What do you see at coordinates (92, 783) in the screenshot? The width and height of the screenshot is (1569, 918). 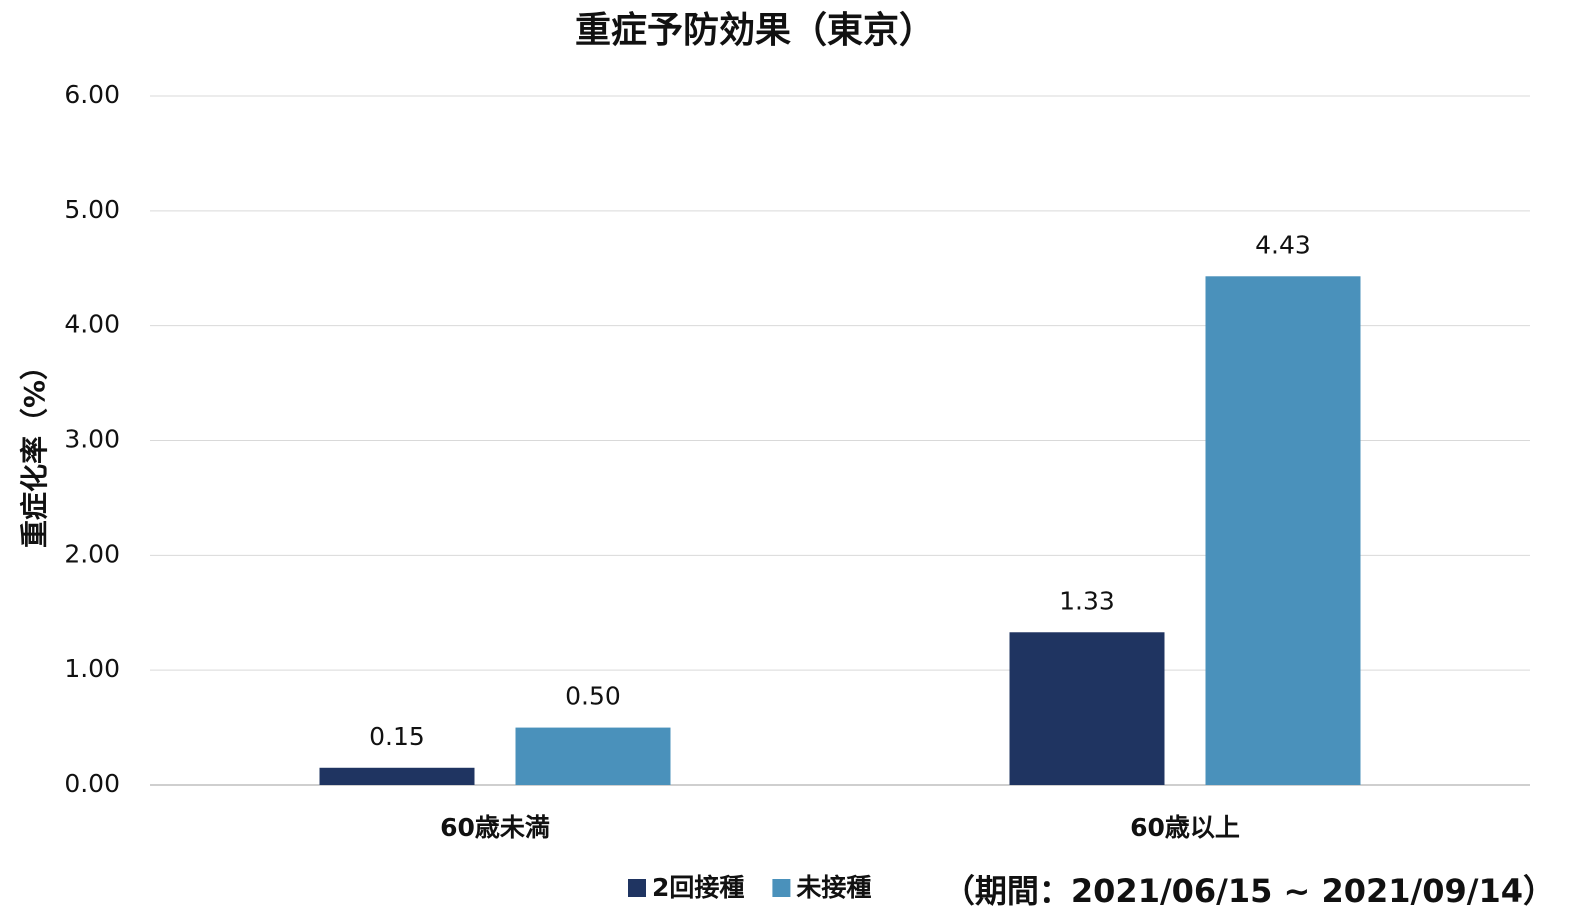 I see `y-tick-label: 0.00` at bounding box center [92, 783].